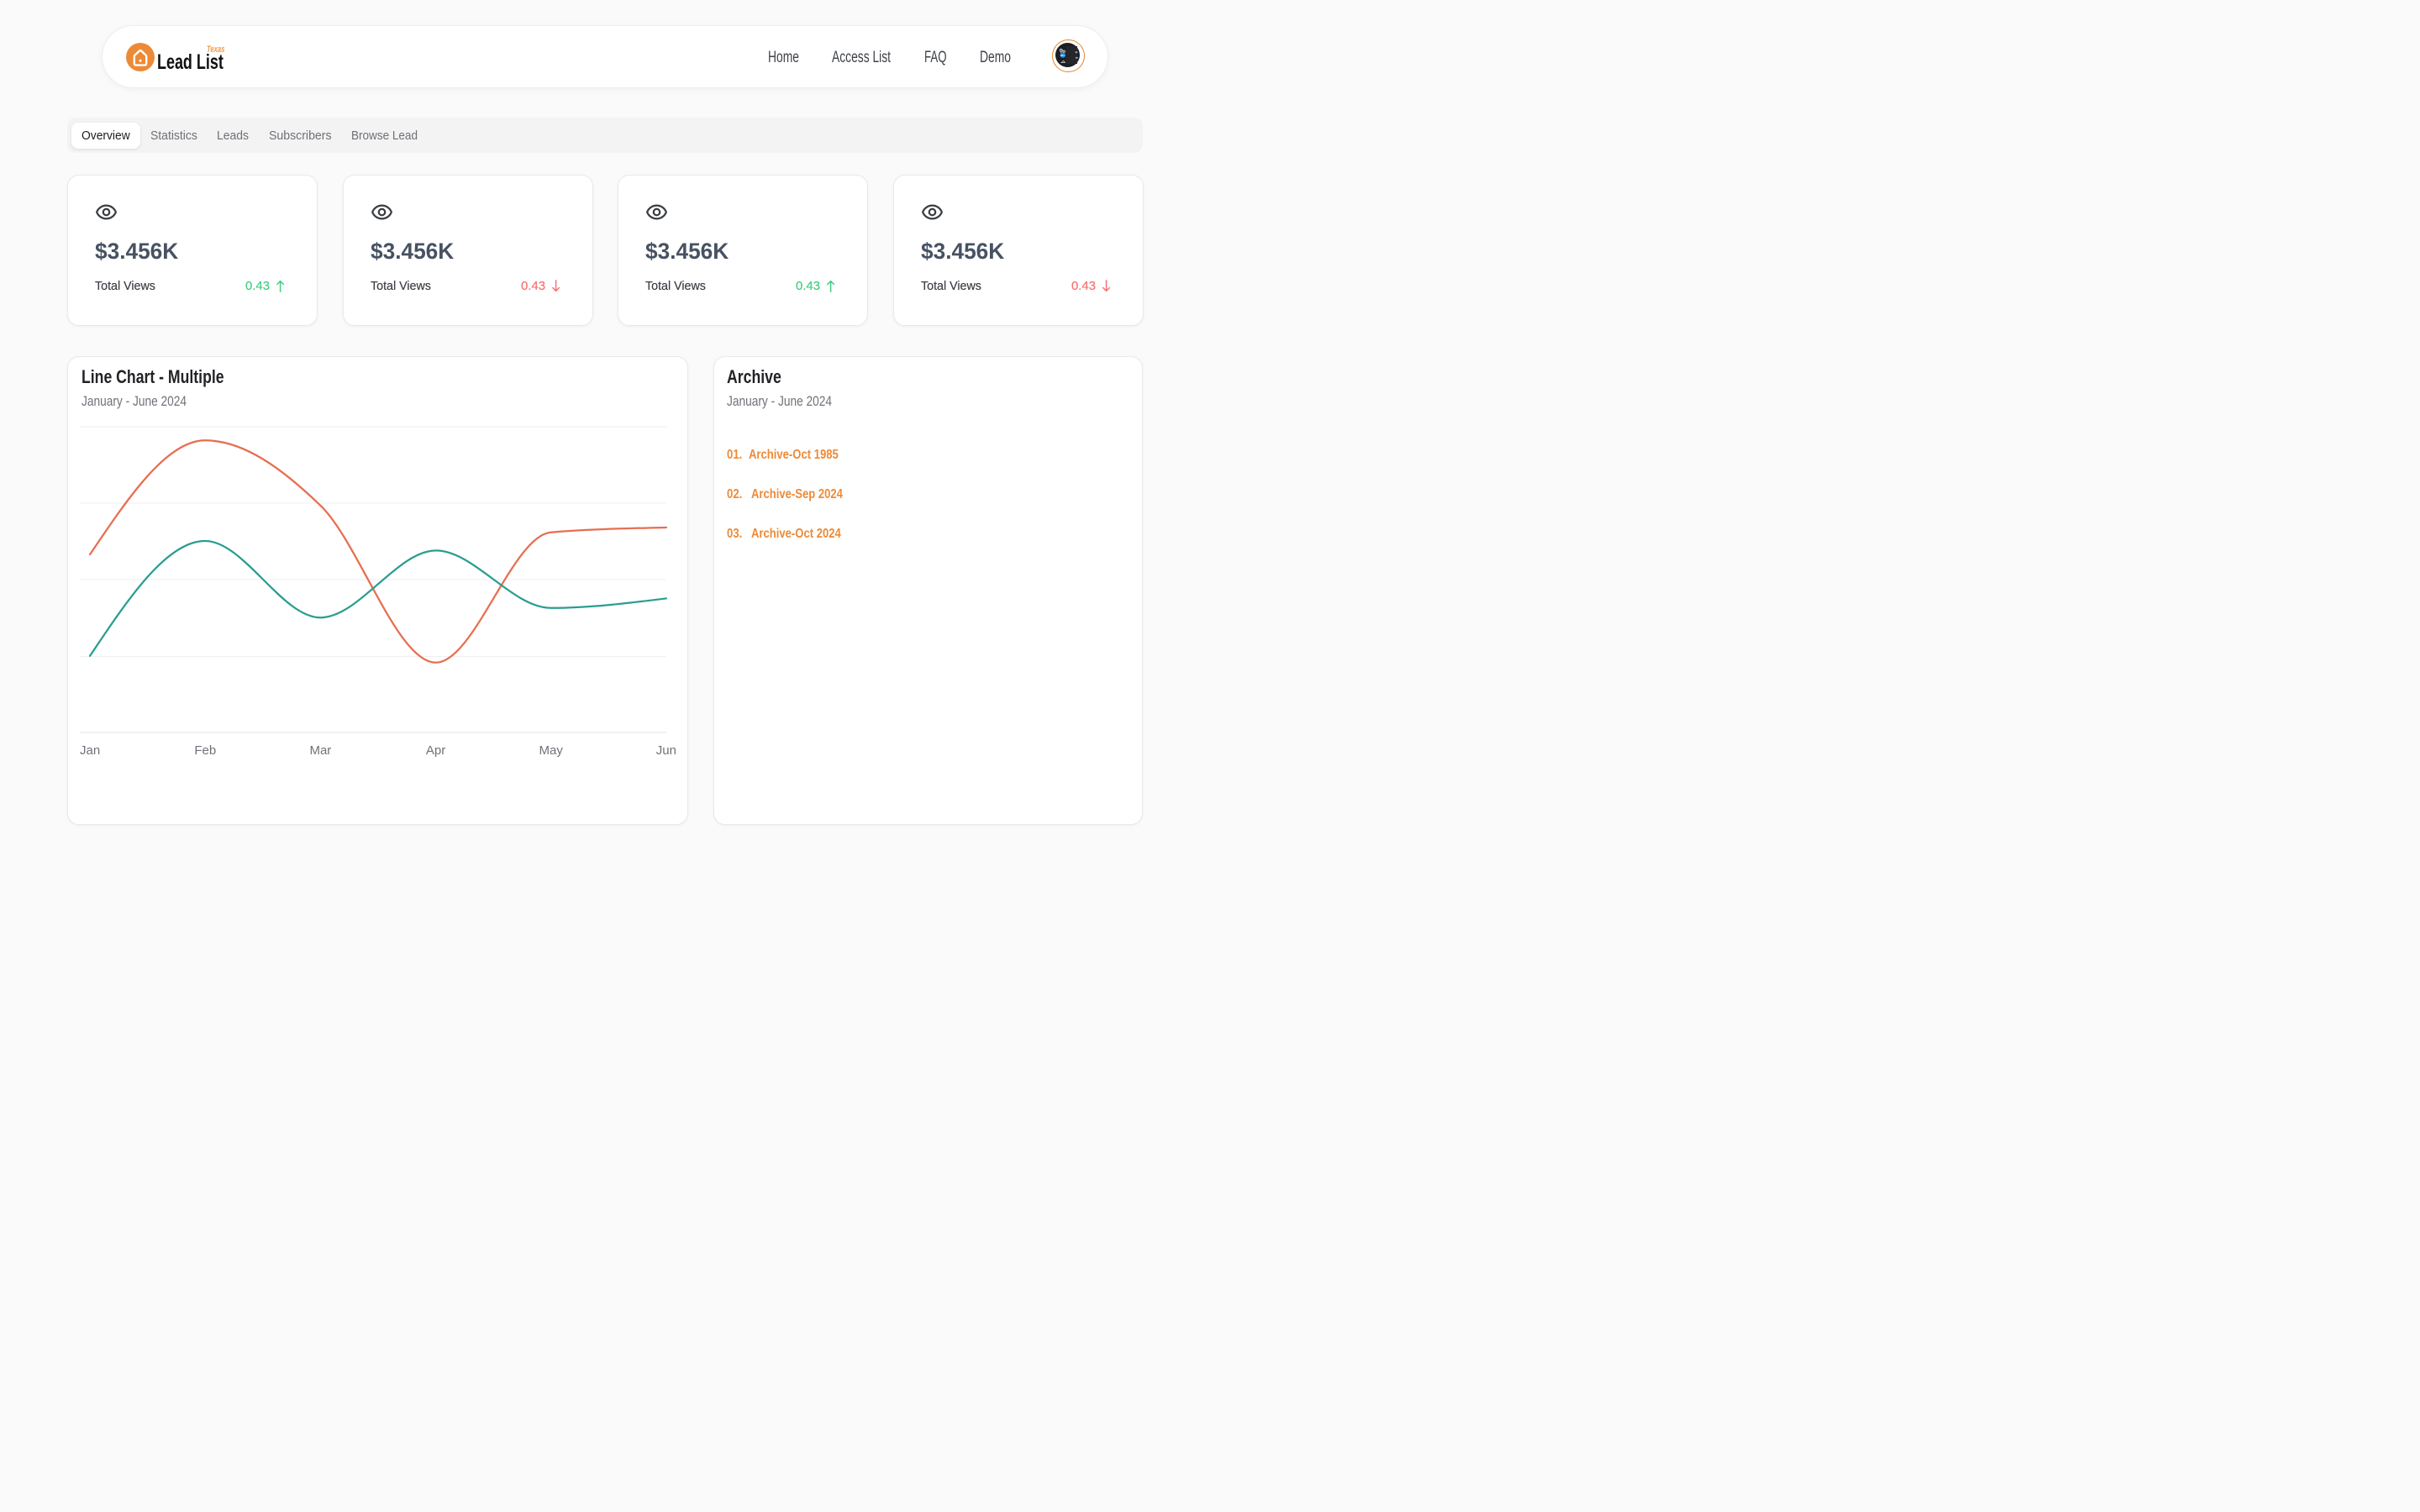 Image resolution: width=2420 pixels, height=1512 pixels. I want to click on svg-text: 2K+, so click(1062, 55).